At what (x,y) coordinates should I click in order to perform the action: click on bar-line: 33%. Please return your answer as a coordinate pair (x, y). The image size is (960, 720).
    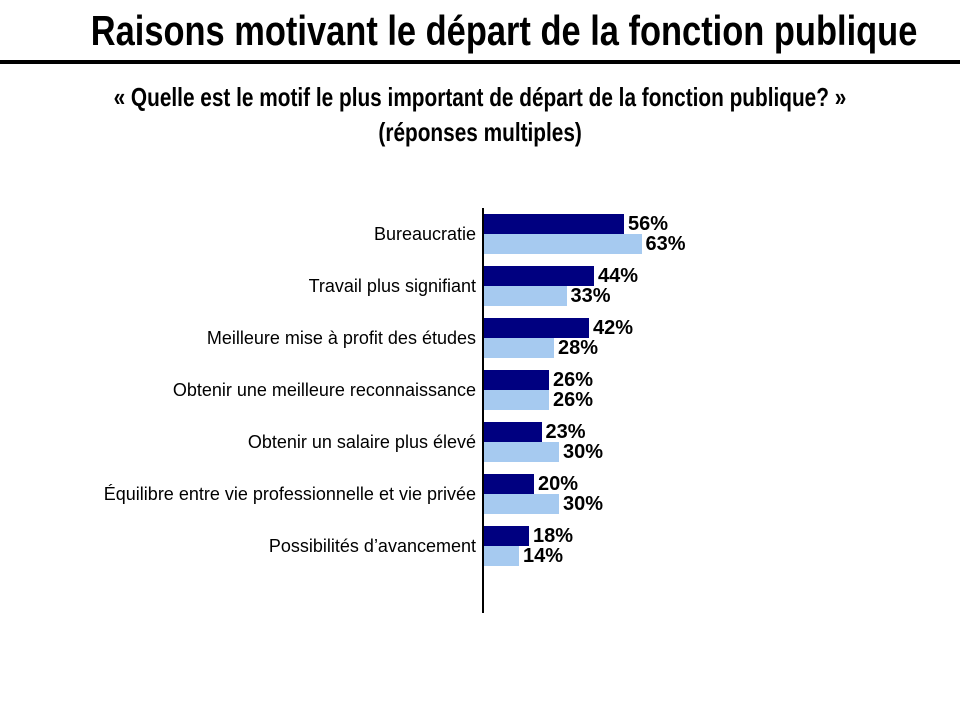
    Looking at the image, I should click on (561, 296).